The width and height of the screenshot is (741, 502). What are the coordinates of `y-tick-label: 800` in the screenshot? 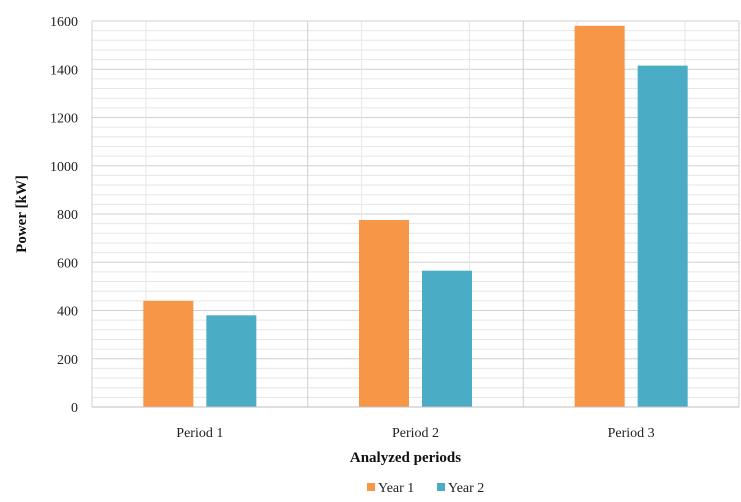 It's located at (67, 215).